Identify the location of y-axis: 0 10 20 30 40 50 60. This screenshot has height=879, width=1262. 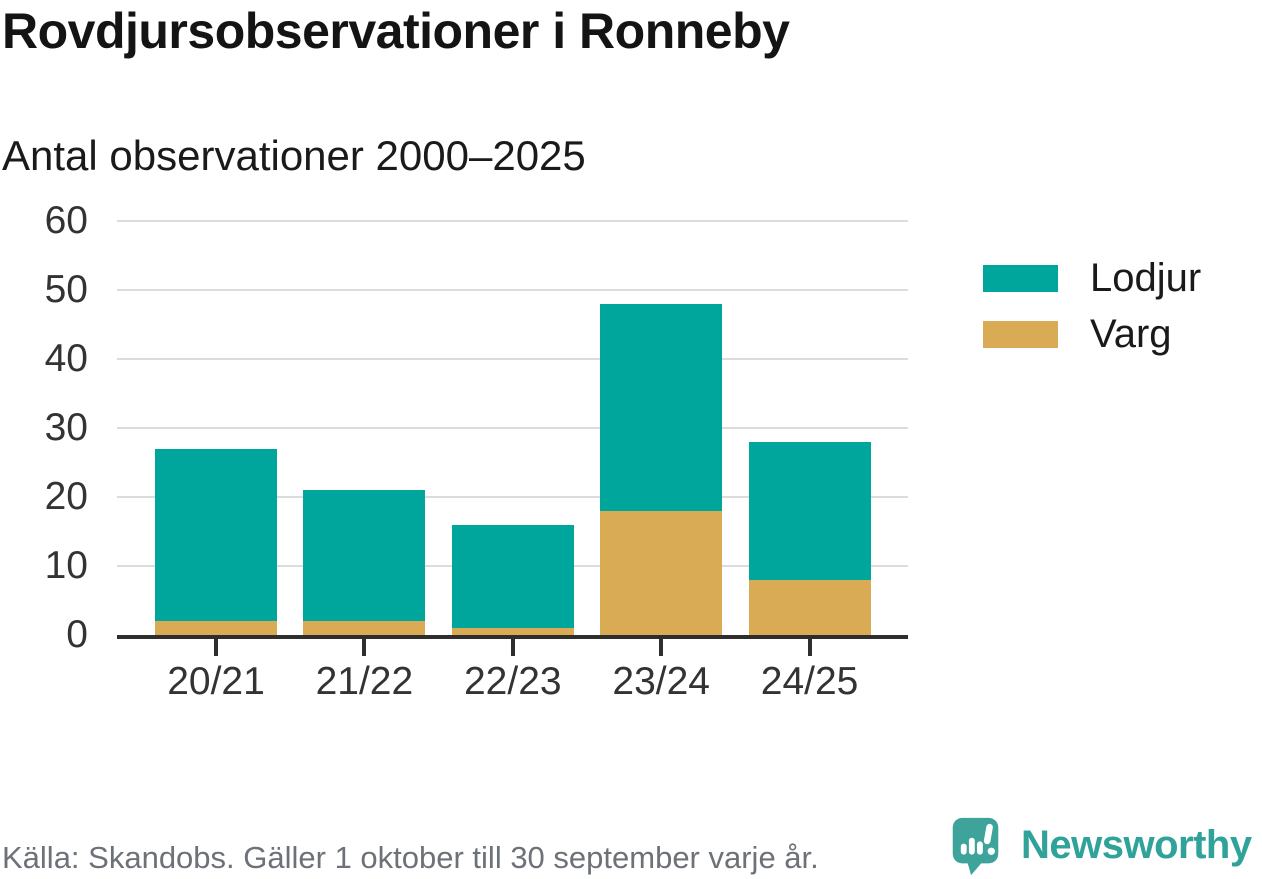
(44, 439).